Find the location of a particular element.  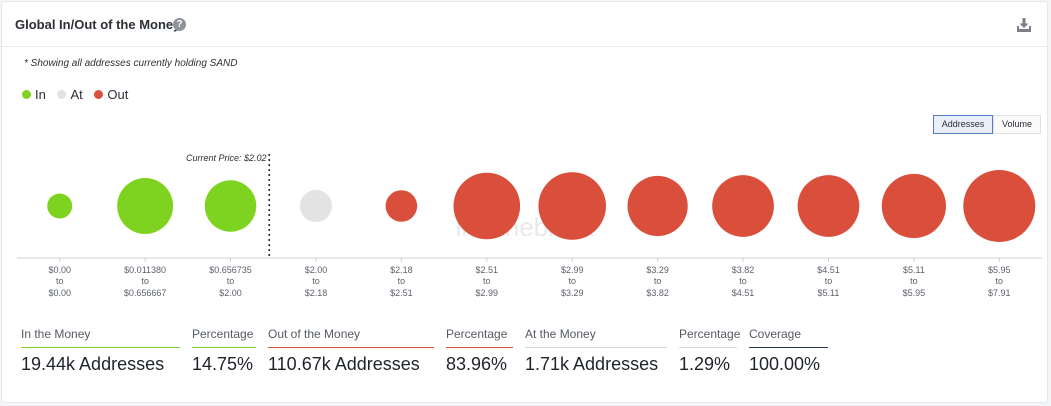

tick-label-to-7: $3.82 is located at coordinates (657, 293).